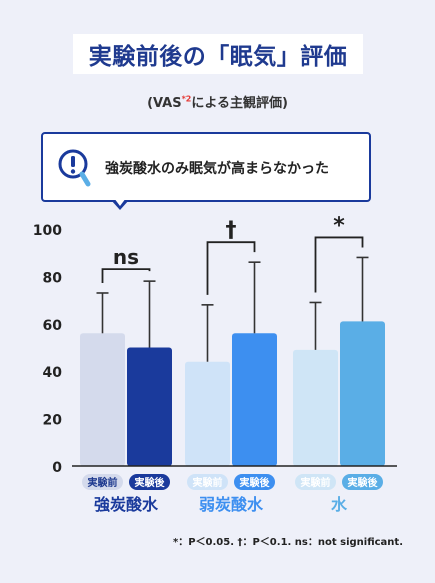  Describe the element at coordinates (126, 504) in the screenshot. I see `group-label: 強炭酸水` at that location.